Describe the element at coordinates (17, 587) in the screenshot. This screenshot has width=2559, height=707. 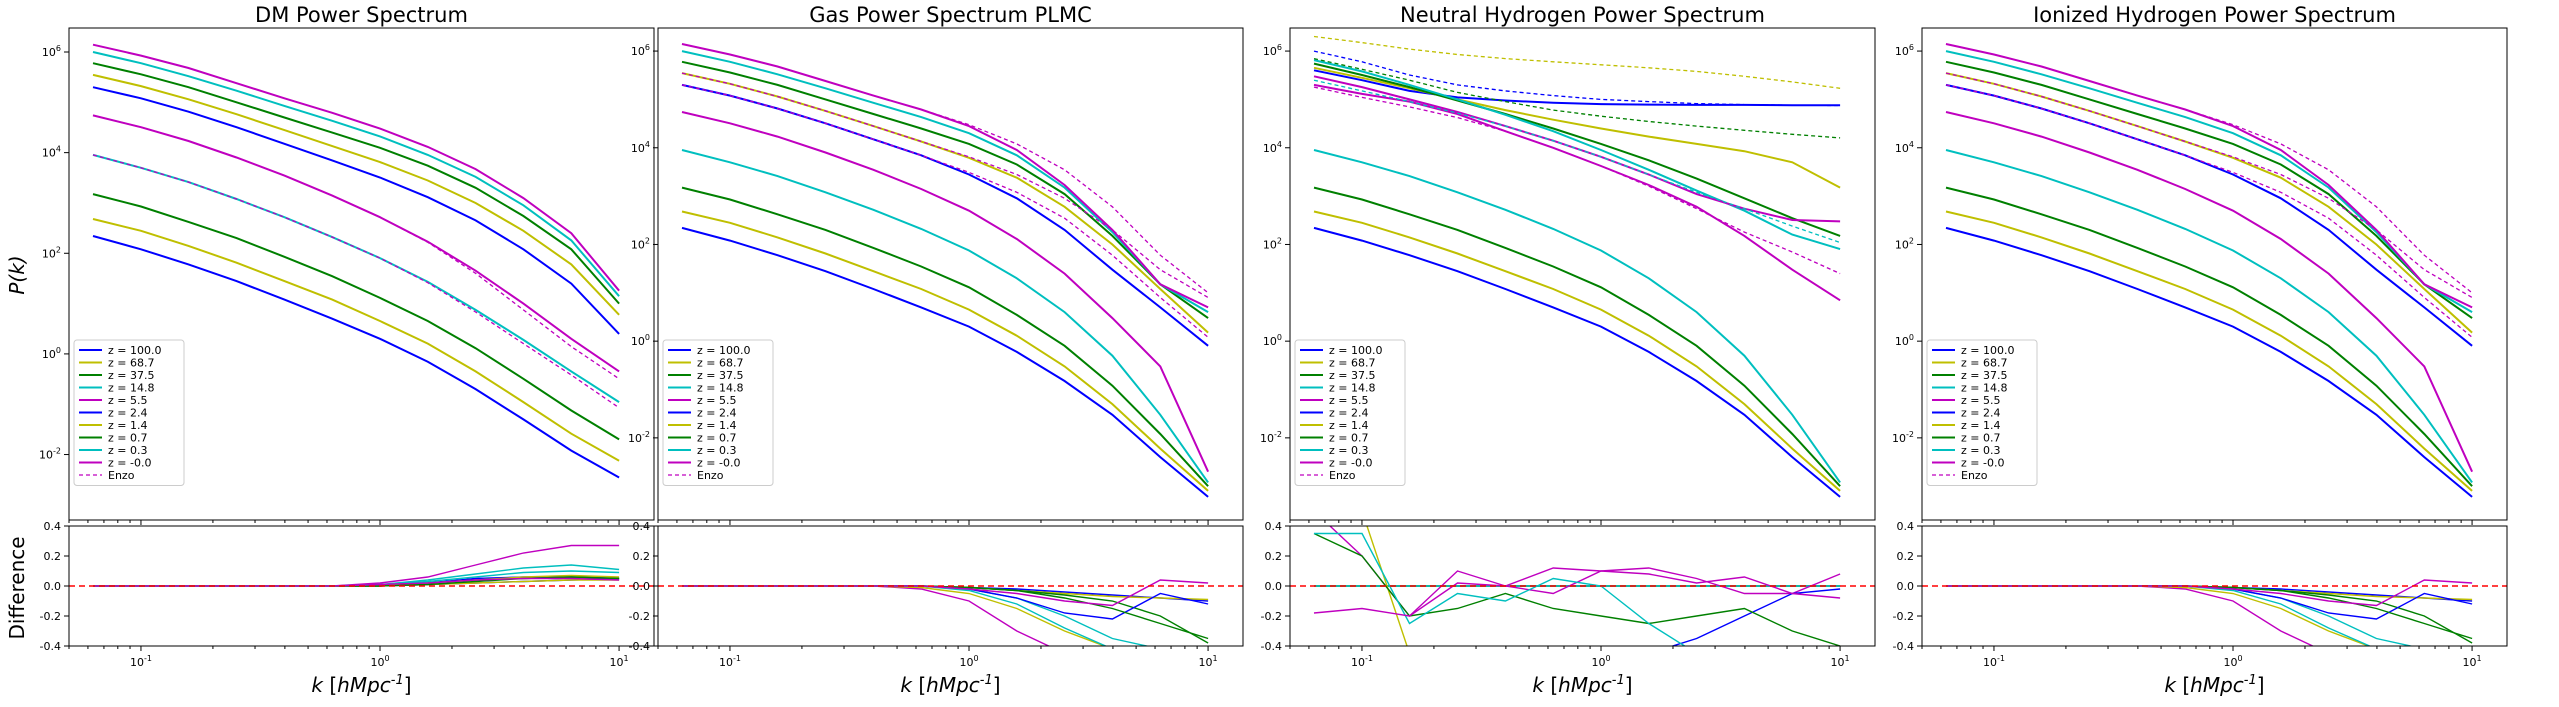
I see `diff-y-axis-label: Difference` at that location.